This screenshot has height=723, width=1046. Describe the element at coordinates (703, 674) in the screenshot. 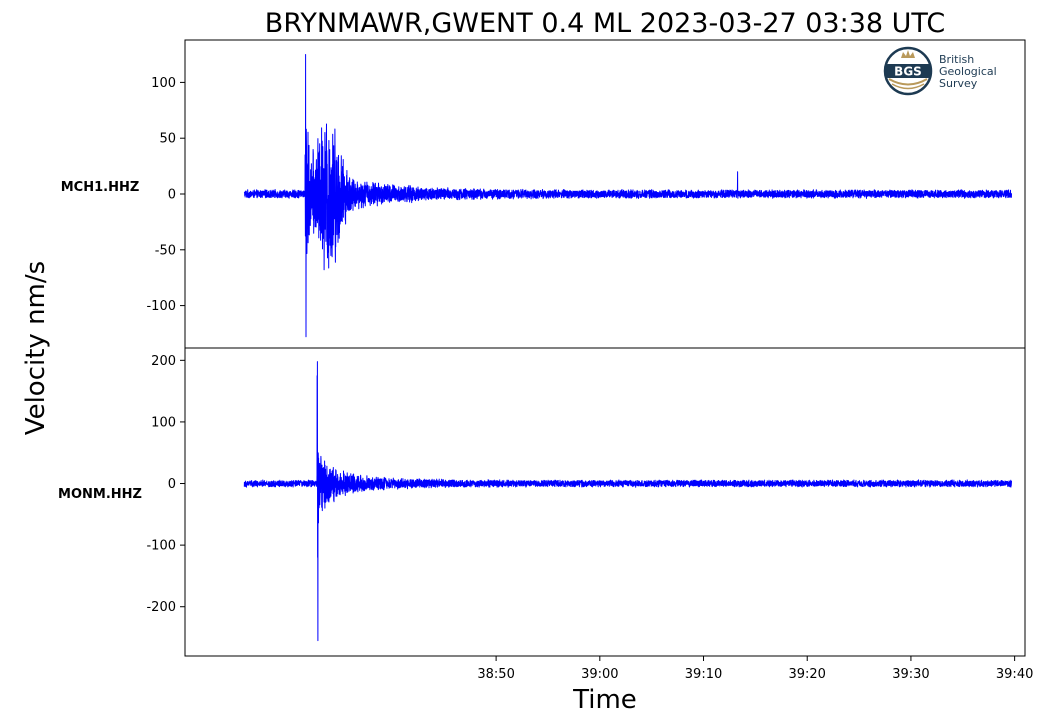

I see `x-tick-label: 39:10` at that location.